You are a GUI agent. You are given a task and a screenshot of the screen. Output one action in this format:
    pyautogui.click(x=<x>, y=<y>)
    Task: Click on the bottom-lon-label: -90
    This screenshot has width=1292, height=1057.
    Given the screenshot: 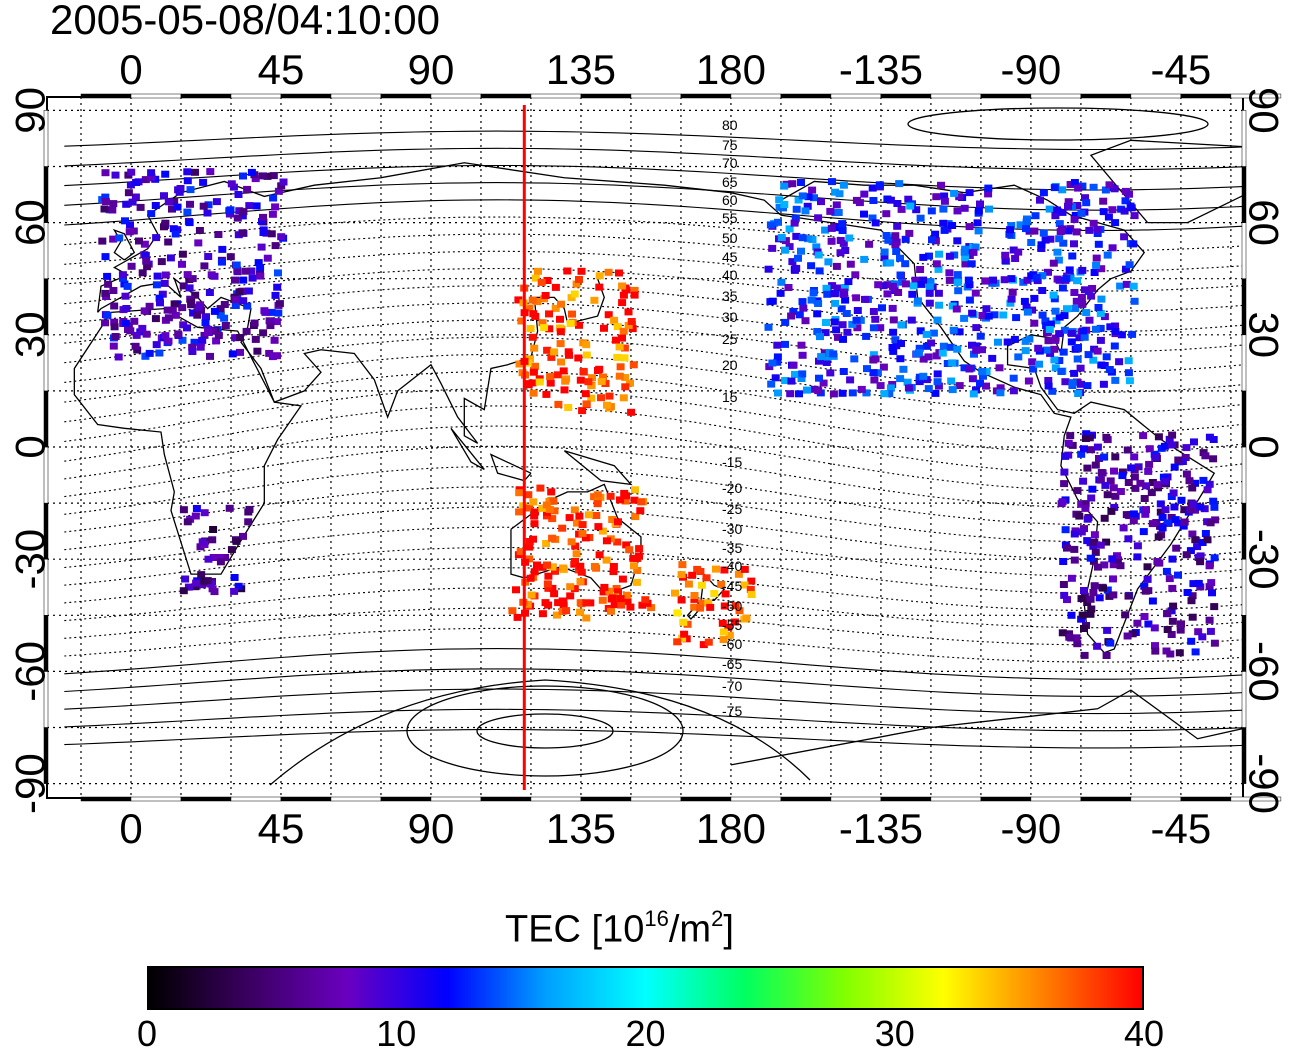 What is the action you would take?
    pyautogui.click(x=1031, y=828)
    